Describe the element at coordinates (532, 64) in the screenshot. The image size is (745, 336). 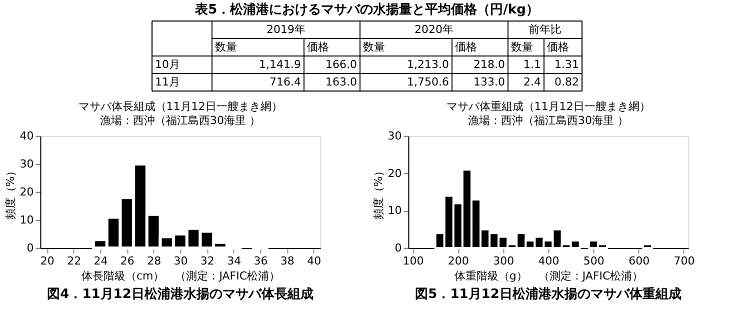
I see `text: 1.1` at that location.